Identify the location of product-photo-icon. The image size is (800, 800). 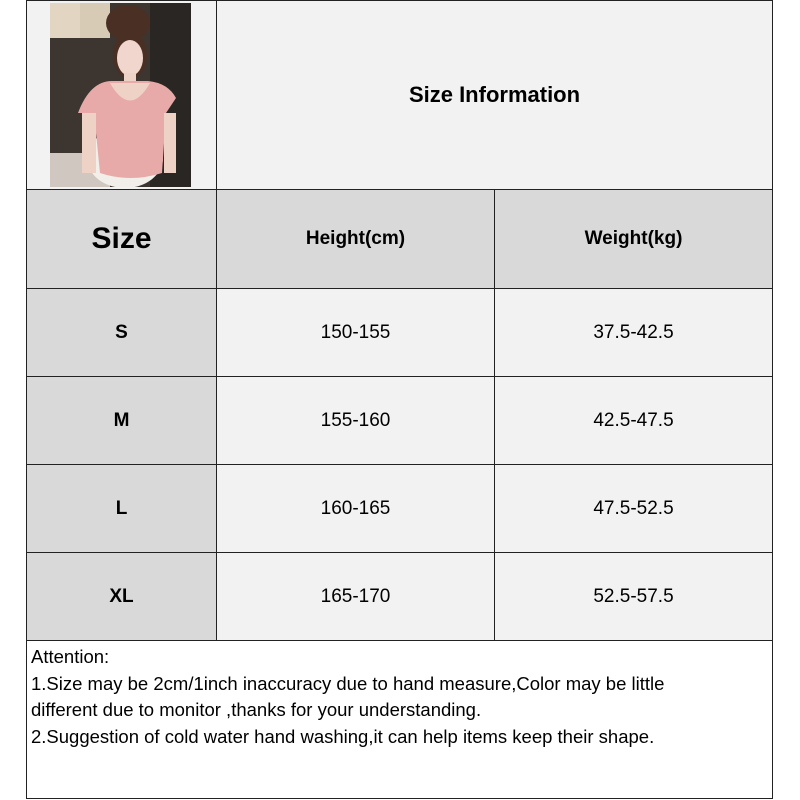
(120, 95).